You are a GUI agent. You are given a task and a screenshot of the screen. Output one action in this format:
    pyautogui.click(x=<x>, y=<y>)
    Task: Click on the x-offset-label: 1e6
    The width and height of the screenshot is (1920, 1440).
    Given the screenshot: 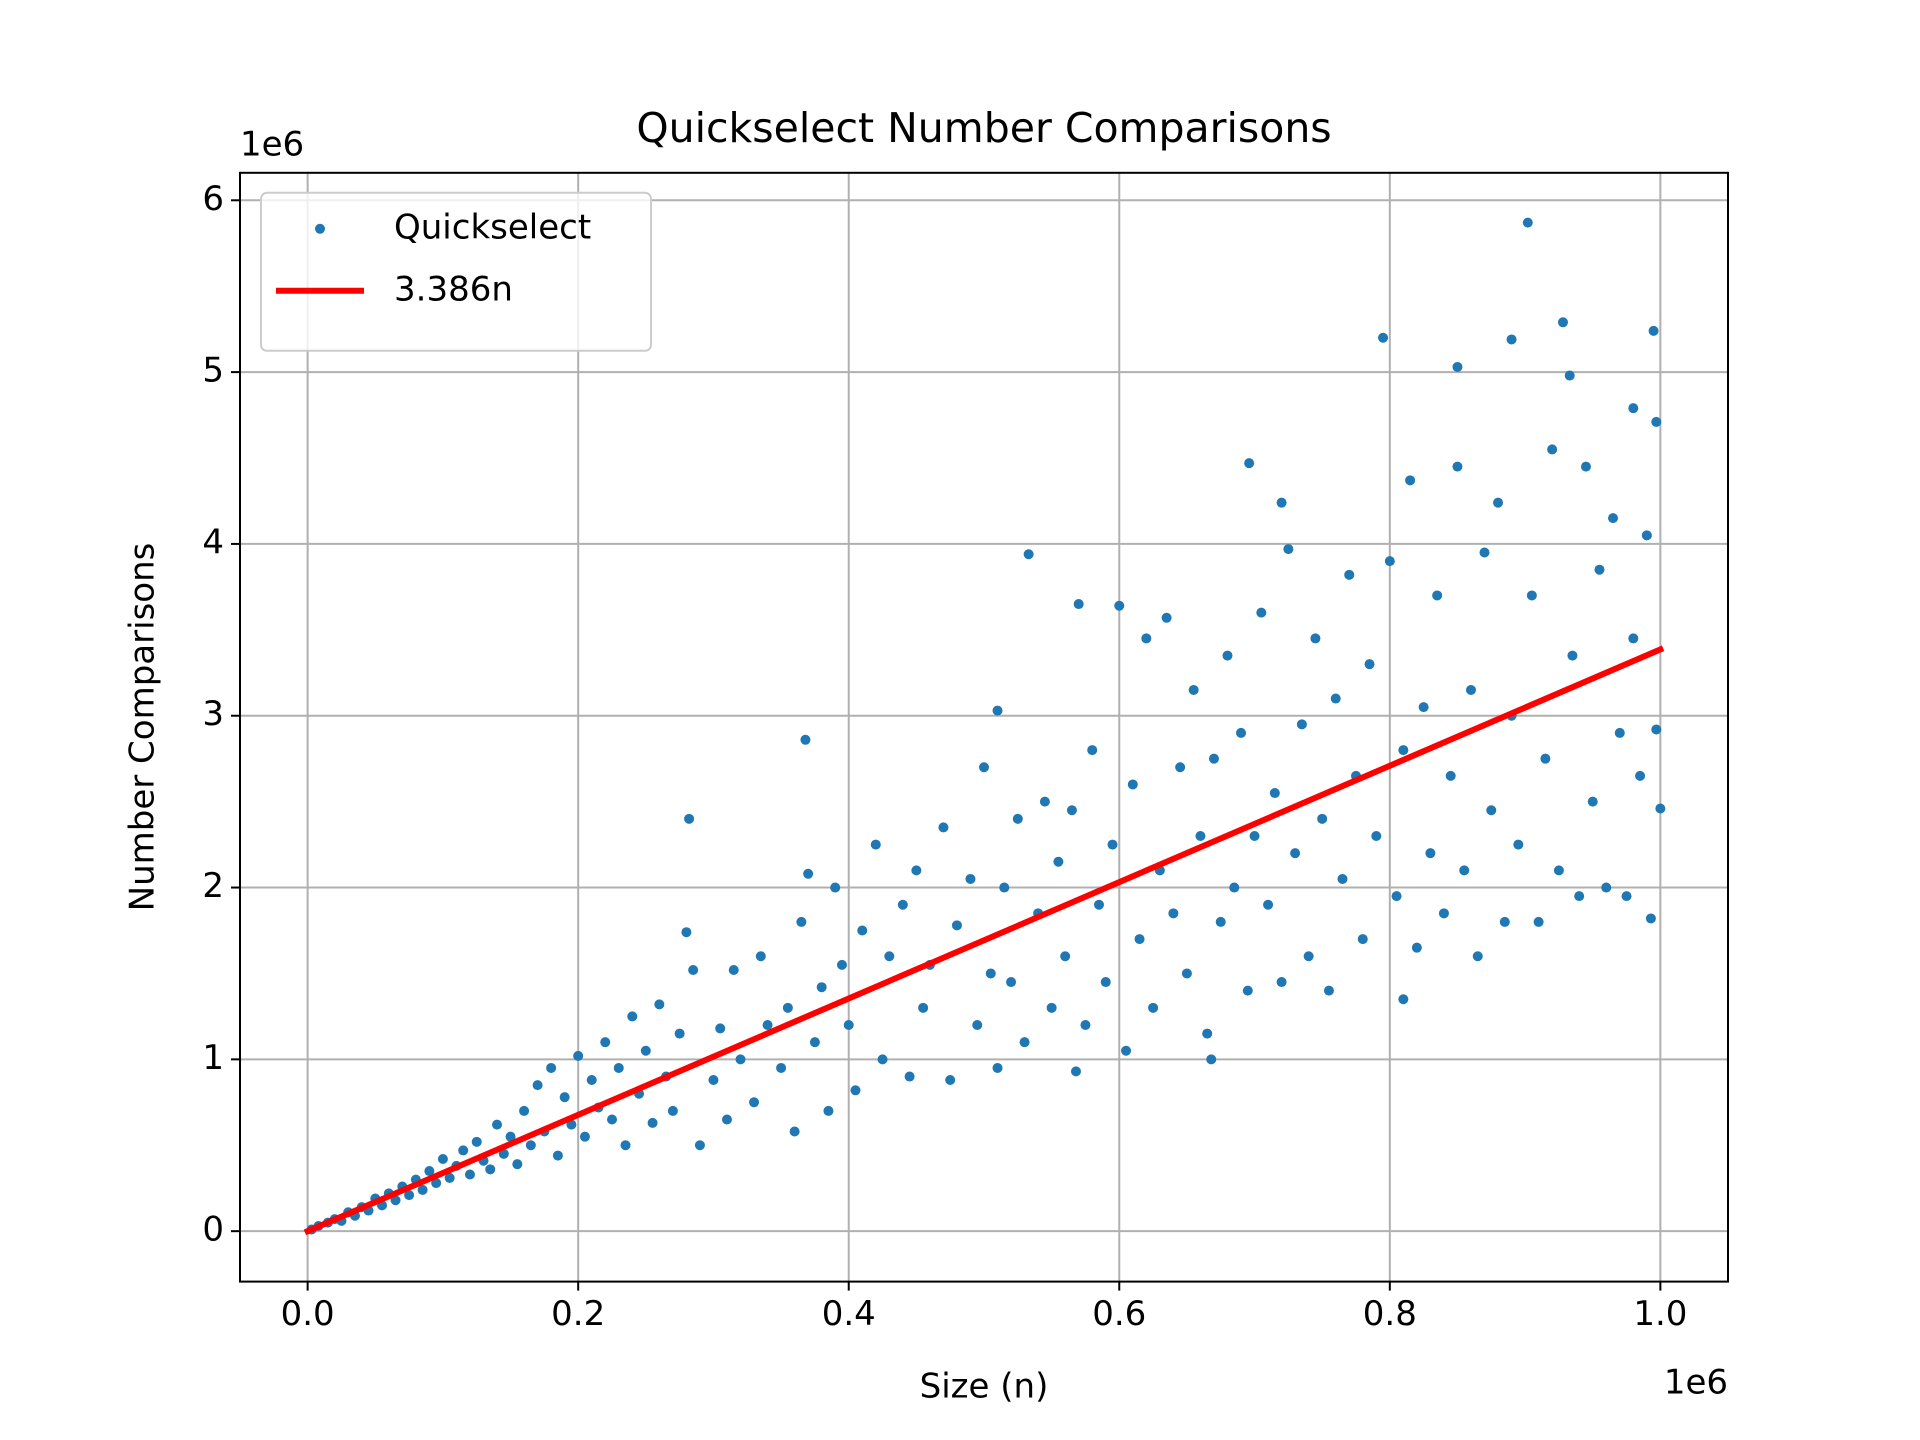 What is the action you would take?
    pyautogui.click(x=1696, y=1383)
    